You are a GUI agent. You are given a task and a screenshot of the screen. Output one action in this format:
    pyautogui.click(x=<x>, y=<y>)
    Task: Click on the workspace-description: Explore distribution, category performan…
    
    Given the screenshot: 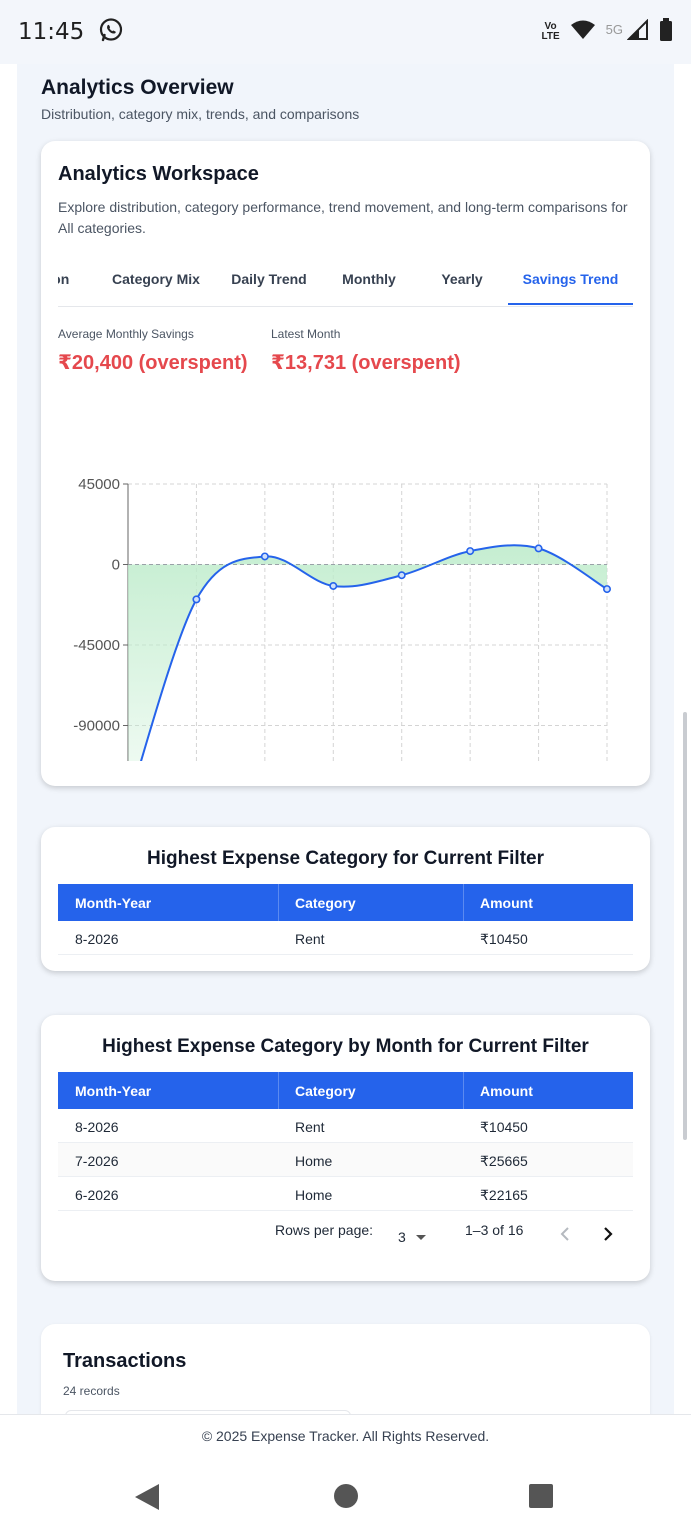 What is the action you would take?
    pyautogui.click(x=343, y=217)
    